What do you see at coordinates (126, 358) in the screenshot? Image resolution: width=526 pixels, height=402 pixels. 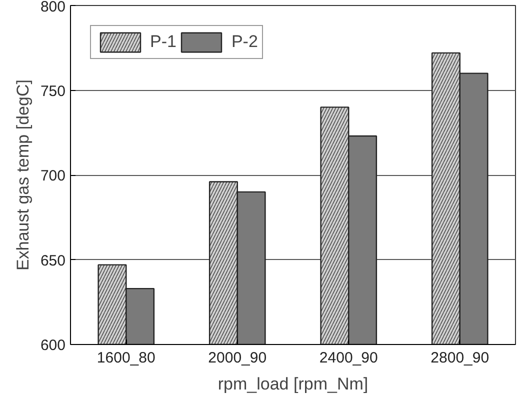 I see `x-tick-label: 1600_80` at bounding box center [126, 358].